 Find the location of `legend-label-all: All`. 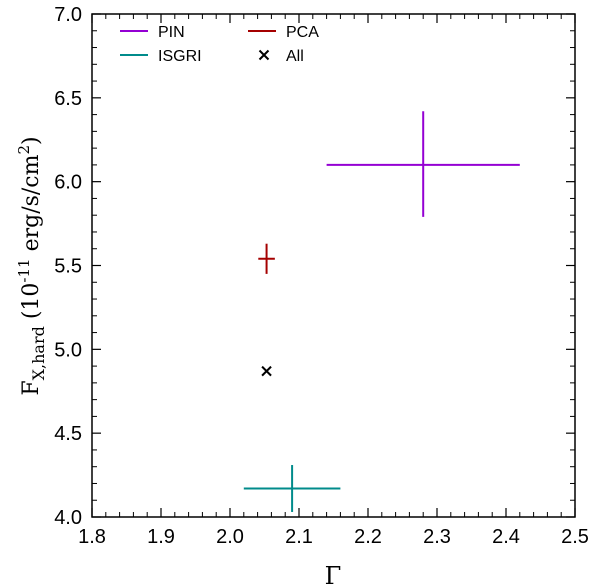

legend-label-all: All is located at coordinates (295, 56).